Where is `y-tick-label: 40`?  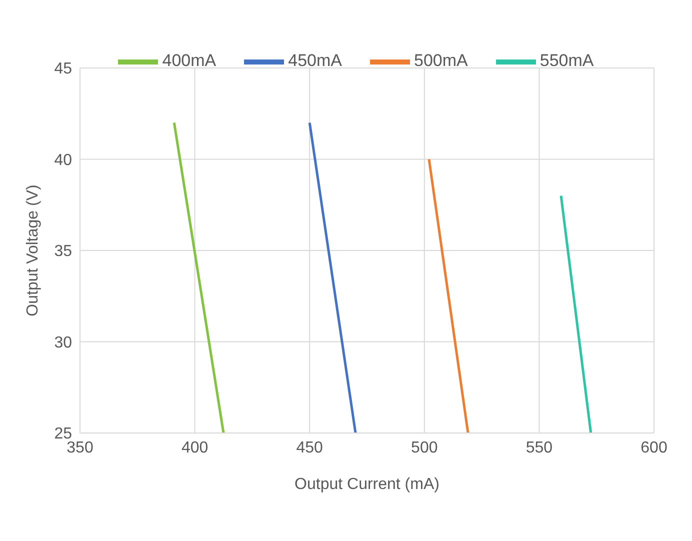 y-tick-label: 40 is located at coordinates (63, 160).